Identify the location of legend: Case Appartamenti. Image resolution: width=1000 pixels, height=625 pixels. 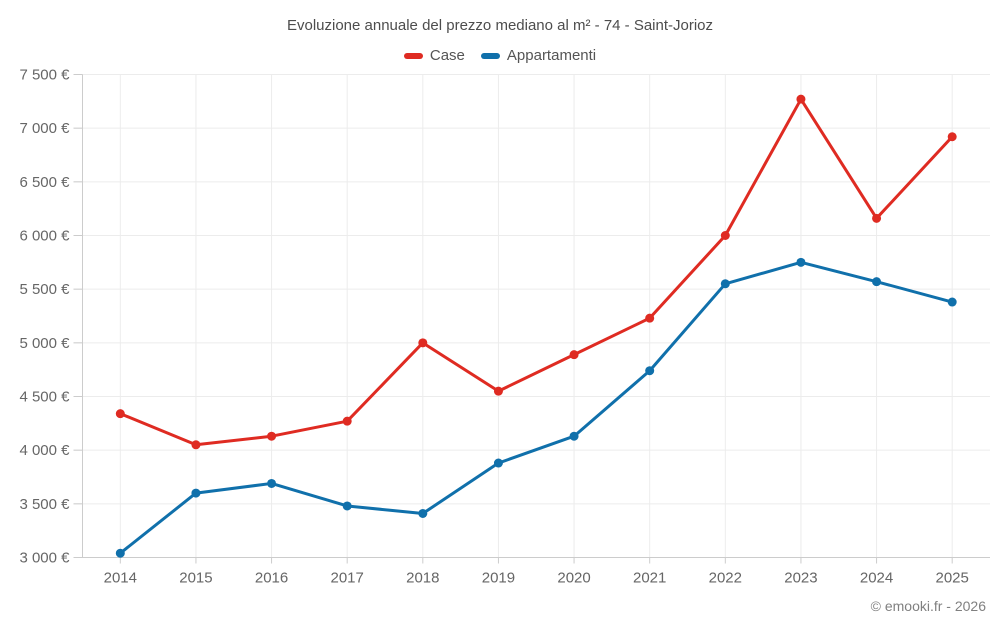
(500, 55).